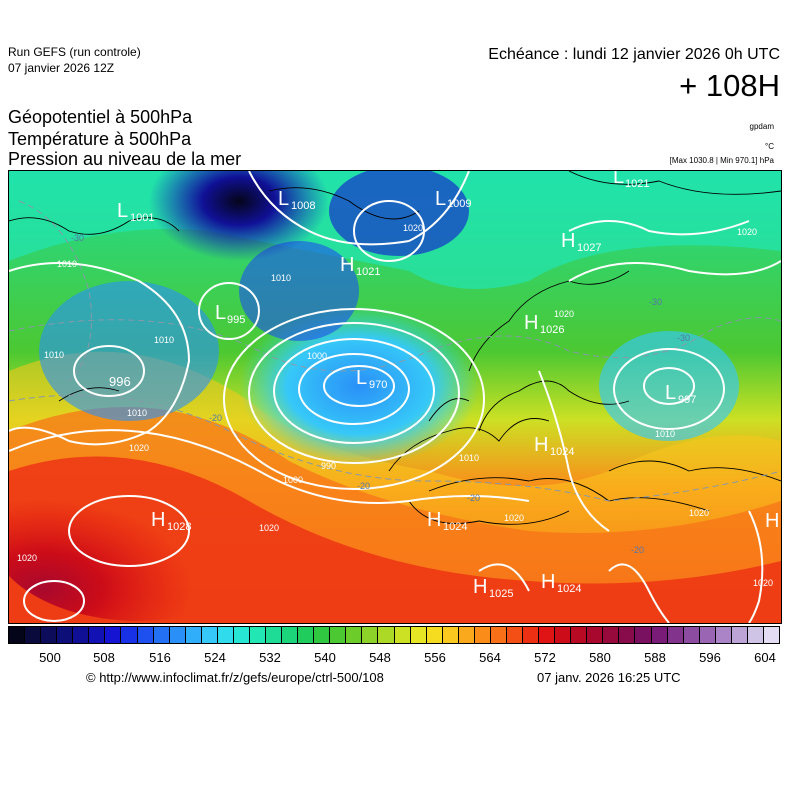 The image size is (788, 789). What do you see at coordinates (769, 146) in the screenshot?
I see `unit-temperature: °C` at bounding box center [769, 146].